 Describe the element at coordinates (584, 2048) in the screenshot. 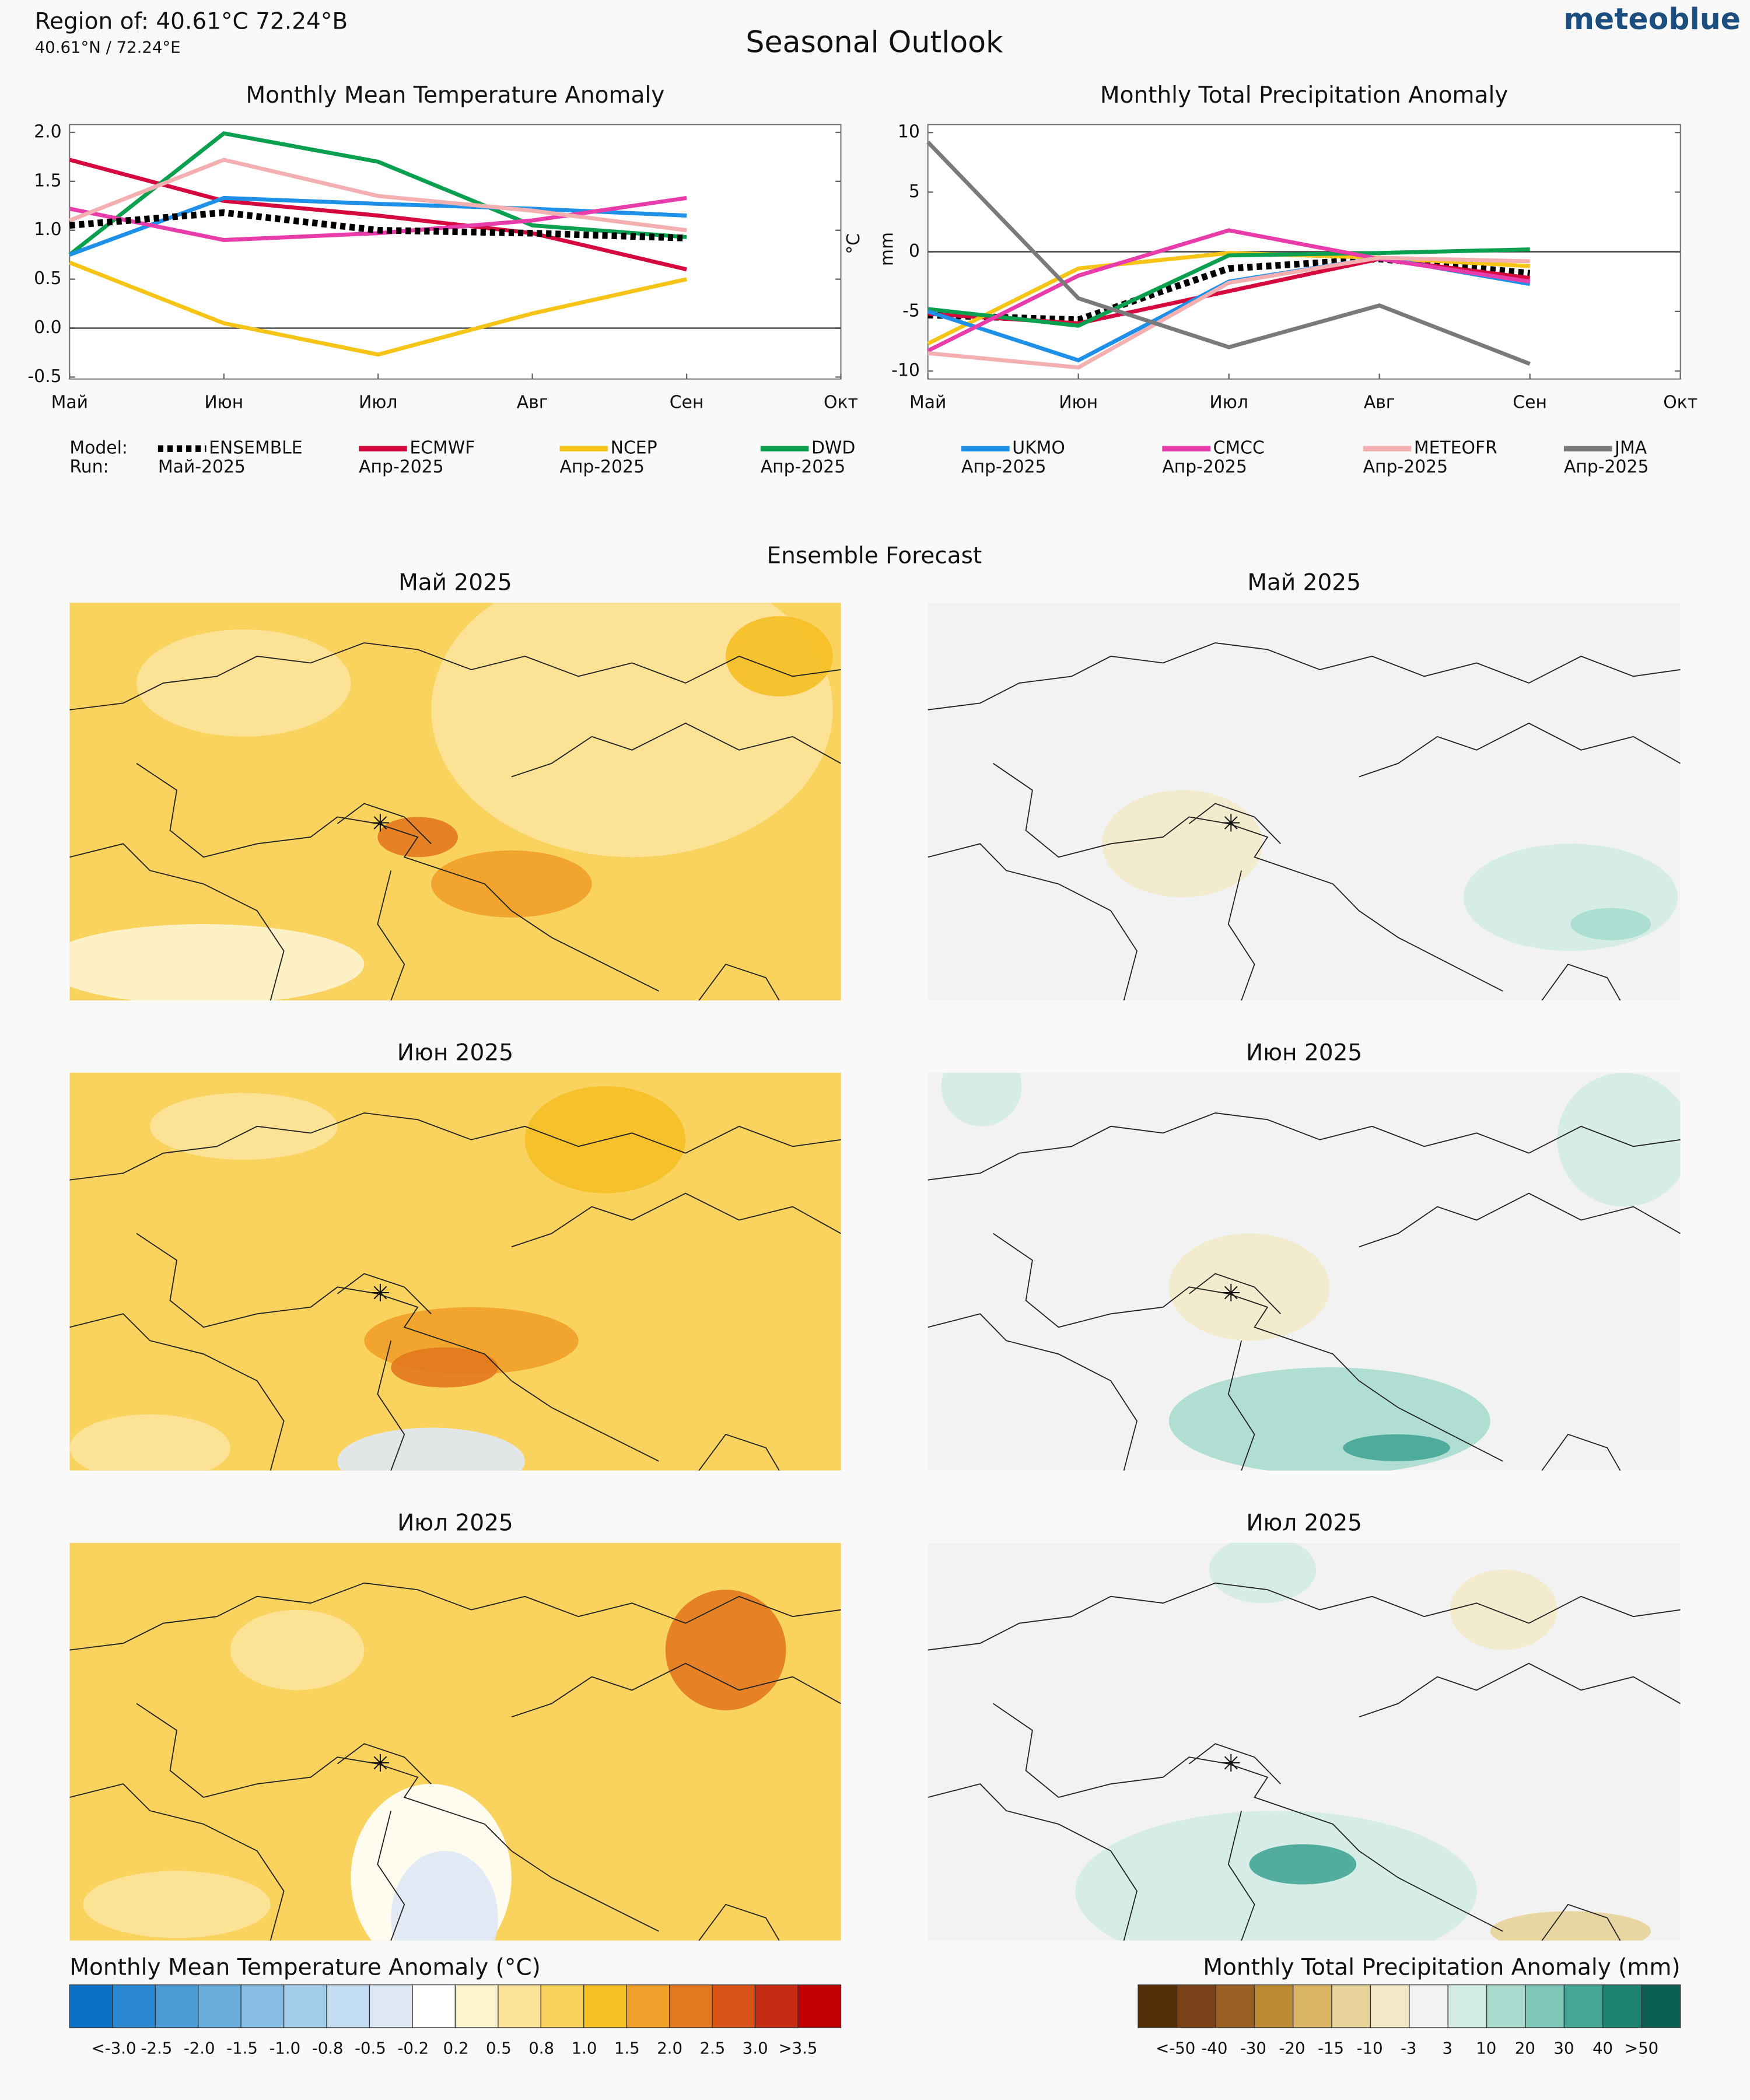

I see `colorbar-label: 1.0` at that location.